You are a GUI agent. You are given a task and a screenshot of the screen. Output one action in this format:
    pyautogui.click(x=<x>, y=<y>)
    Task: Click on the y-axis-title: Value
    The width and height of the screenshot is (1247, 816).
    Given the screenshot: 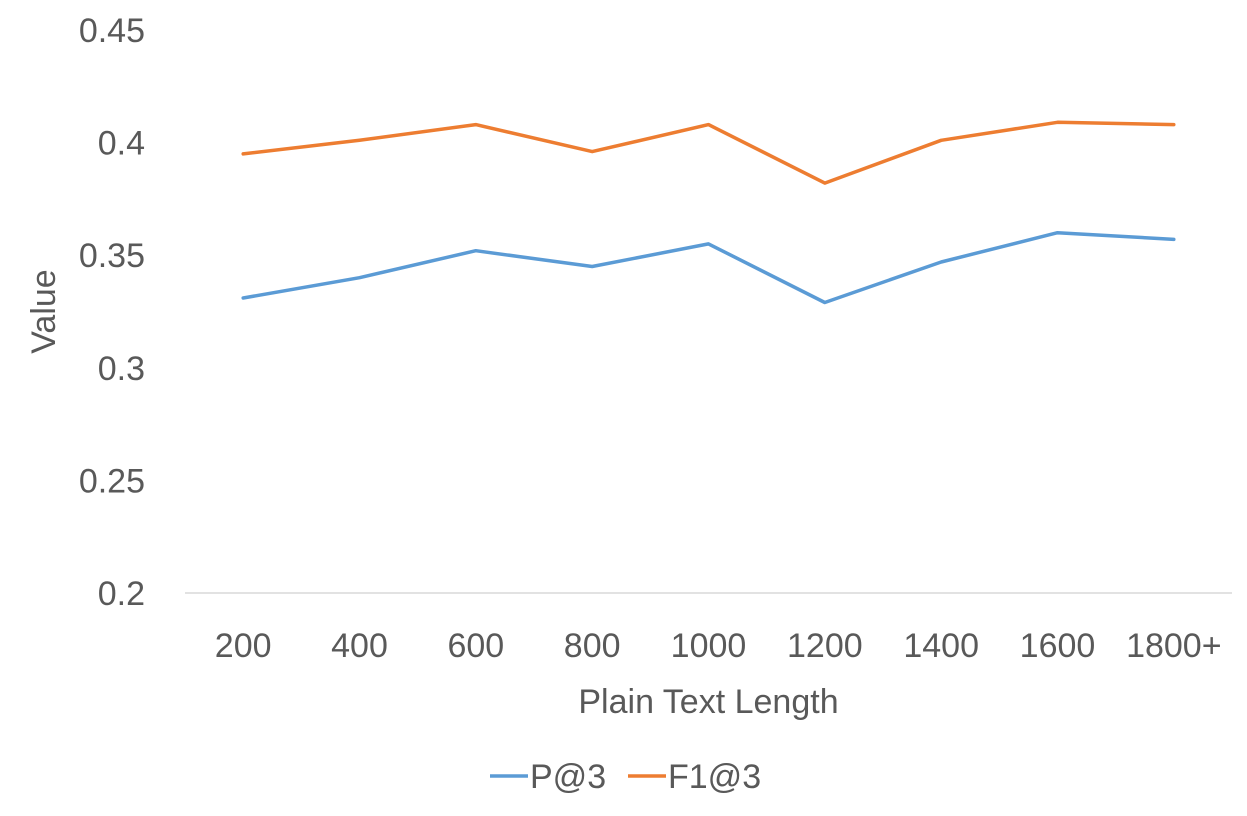 What is the action you would take?
    pyautogui.click(x=44, y=311)
    